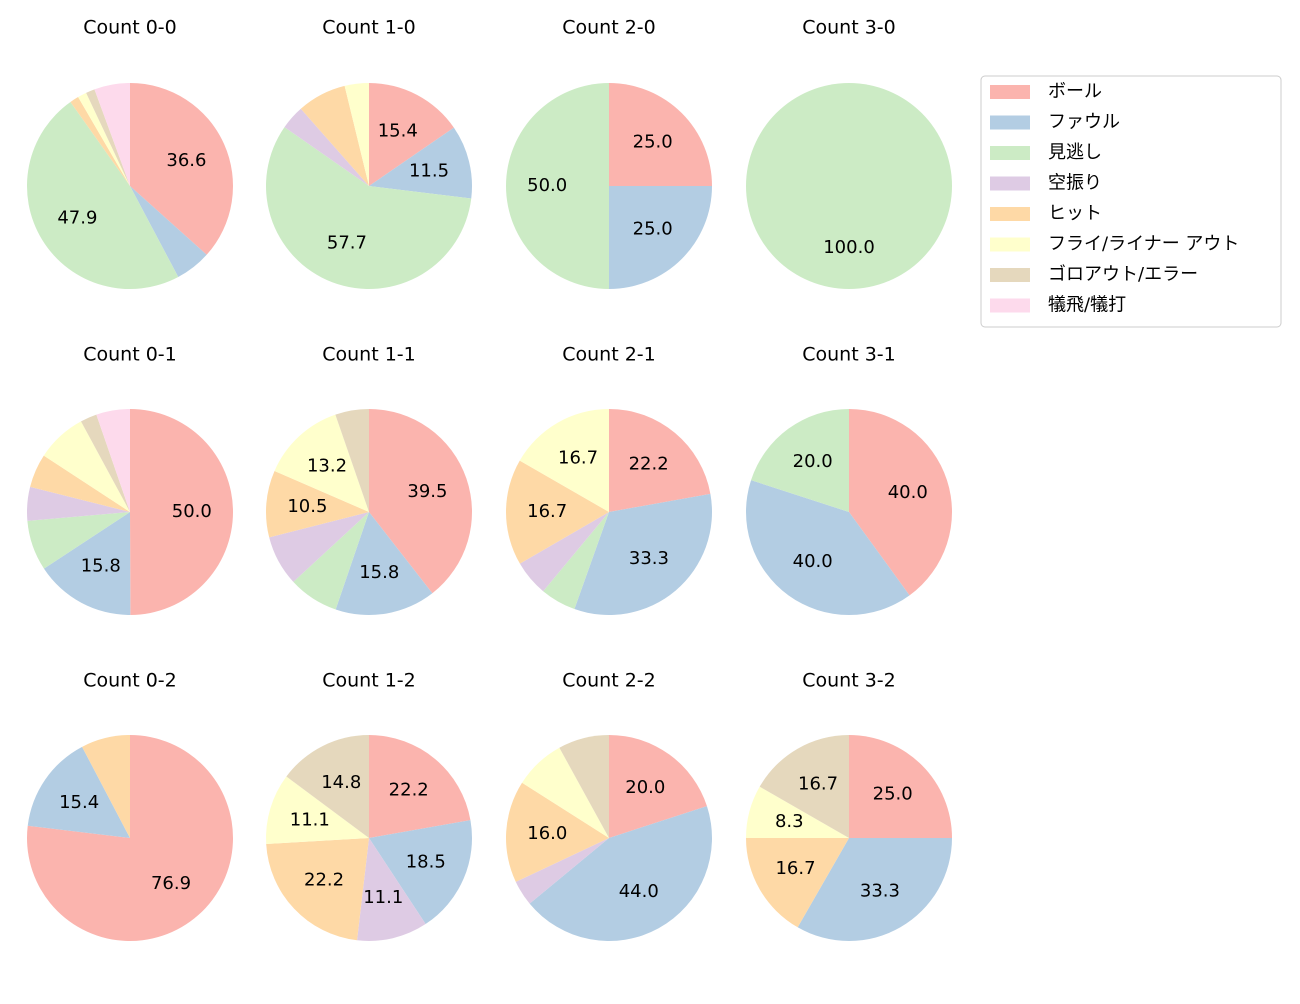 This screenshot has height=1004, width=1300. I want to click on slice-label: 8.3, so click(789, 821).